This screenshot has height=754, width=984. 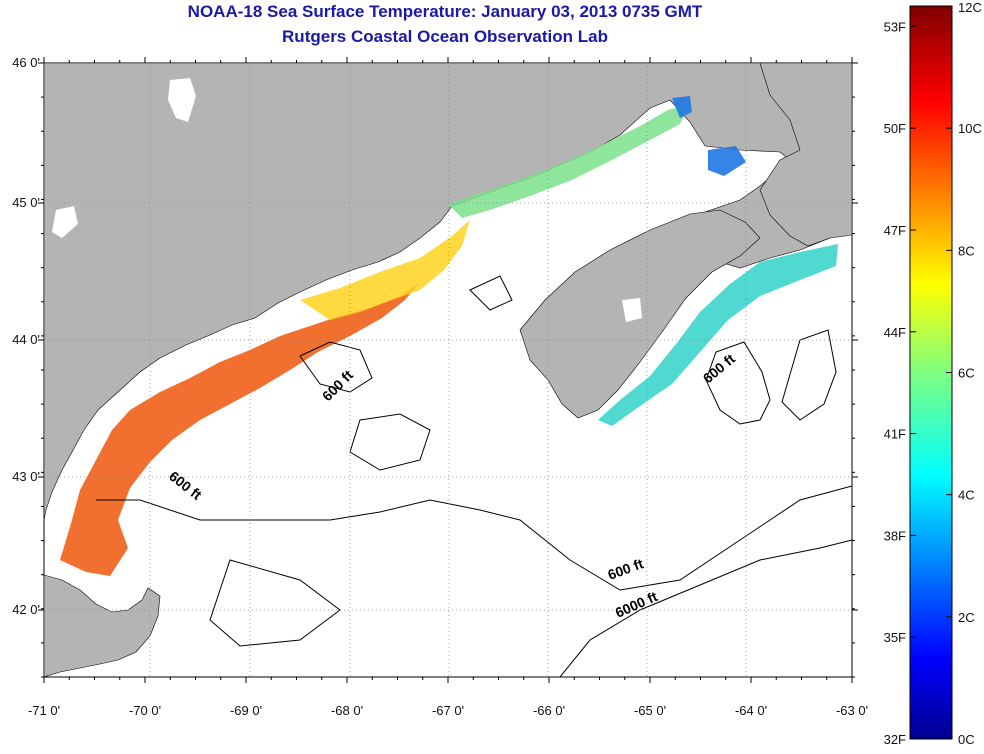 What do you see at coordinates (240, 429) in the screenshot?
I see `sst-warm-band` at bounding box center [240, 429].